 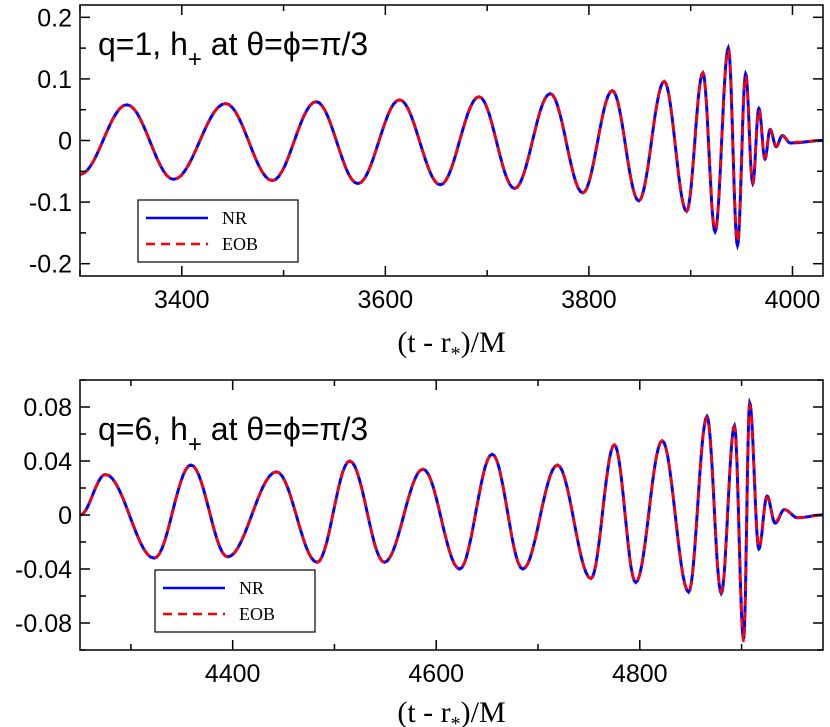 I want to click on y-tick-label: -0.2, so click(x=50, y=265).